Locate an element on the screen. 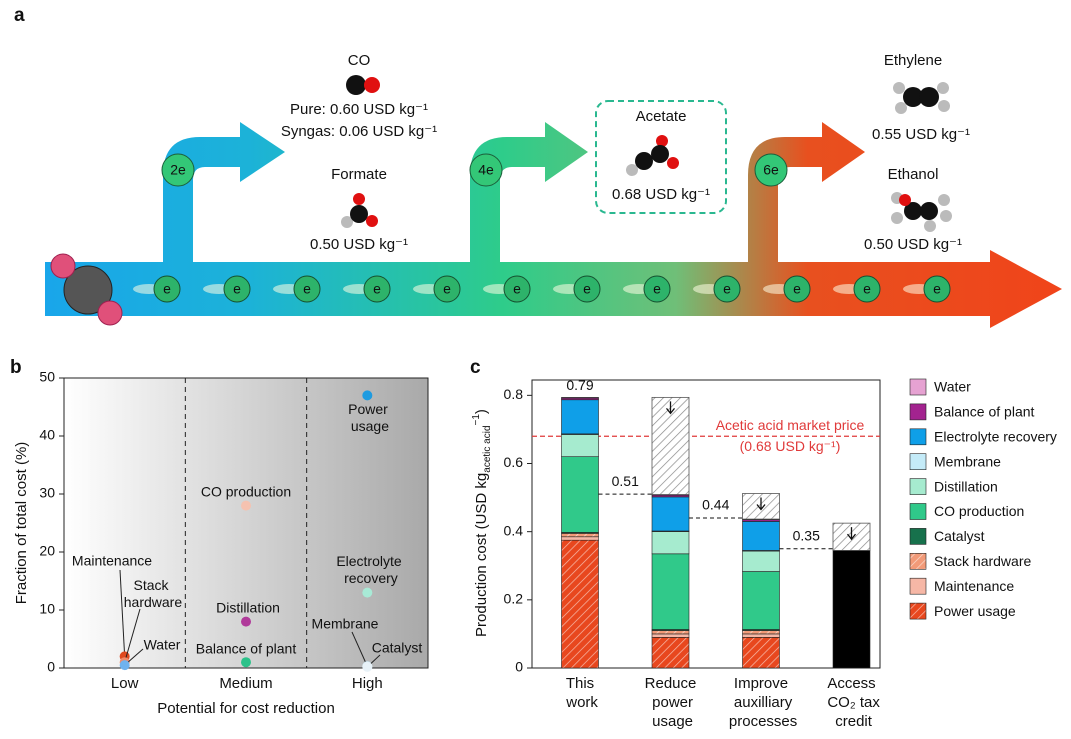  panel-label: b is located at coordinates (16, 367).